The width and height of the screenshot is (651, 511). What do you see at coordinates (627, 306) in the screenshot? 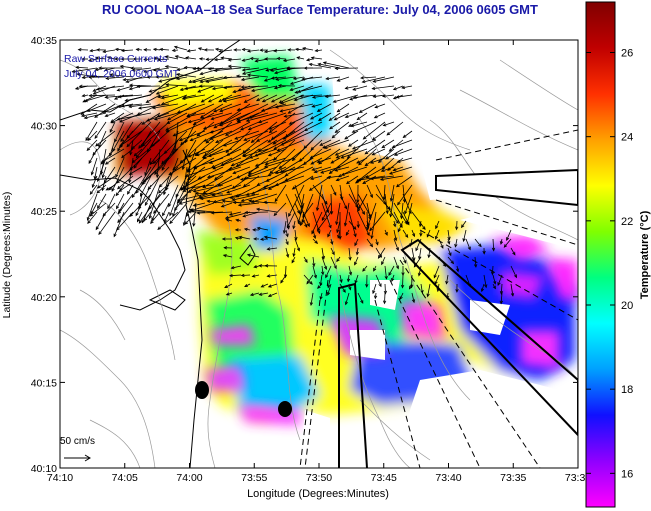
I see `colorbar-tick-label: 20` at bounding box center [627, 306].